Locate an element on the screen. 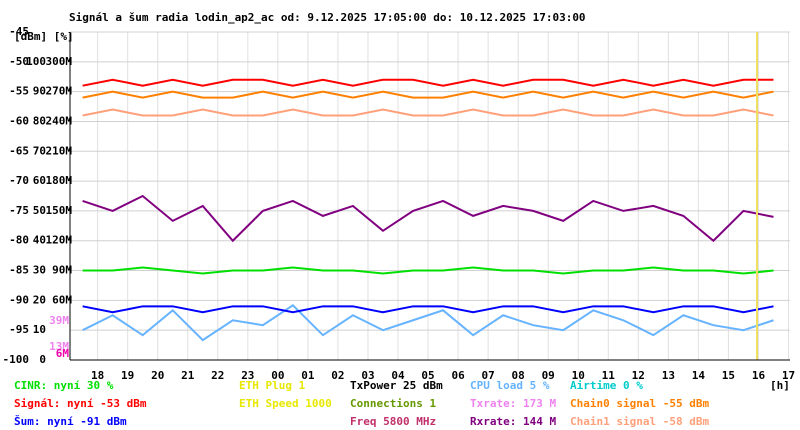 The height and width of the screenshot is (430, 800). legend-item: ETH Plug 1 is located at coordinates (272, 385).